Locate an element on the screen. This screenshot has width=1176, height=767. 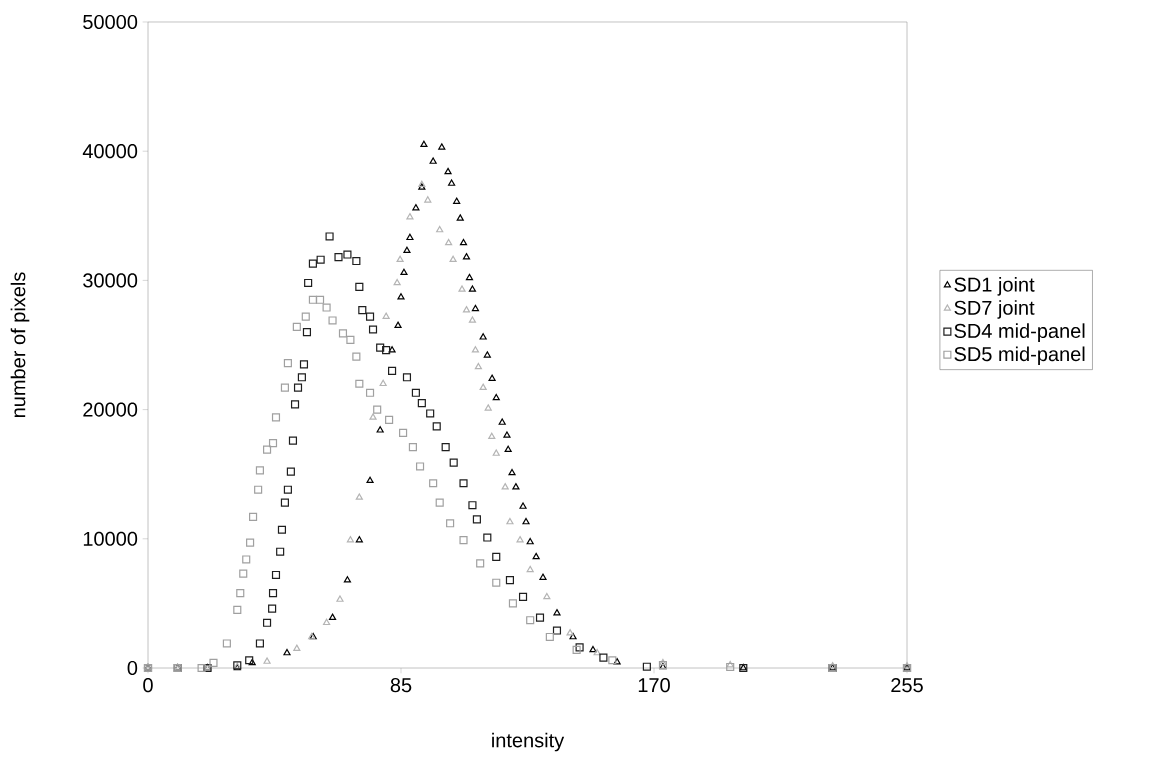
legend-label: SD5 mid-panel is located at coordinates (1019, 356).